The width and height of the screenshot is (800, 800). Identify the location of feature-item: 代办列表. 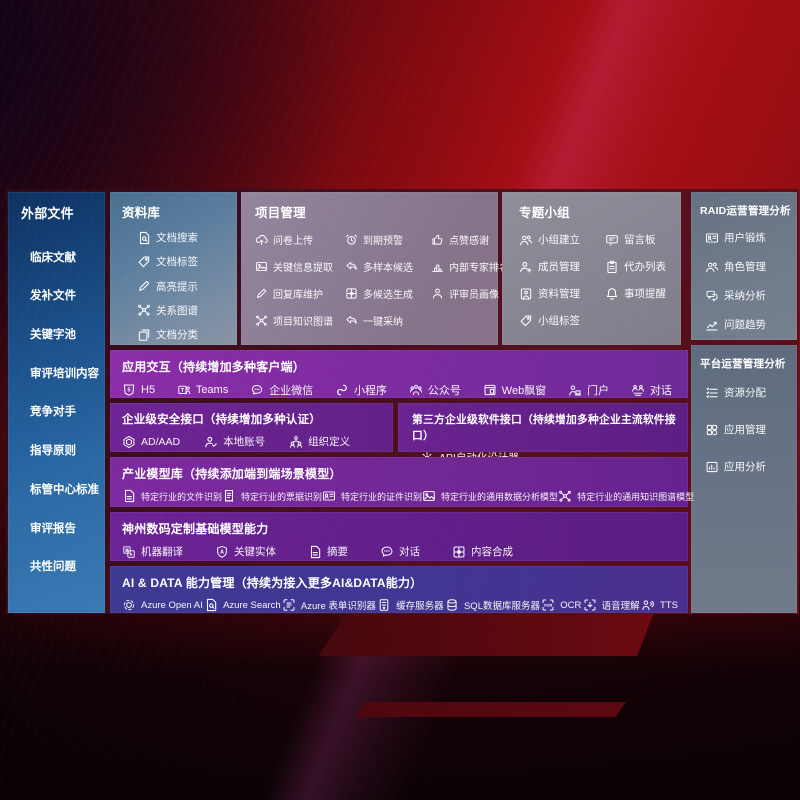
(643, 266).